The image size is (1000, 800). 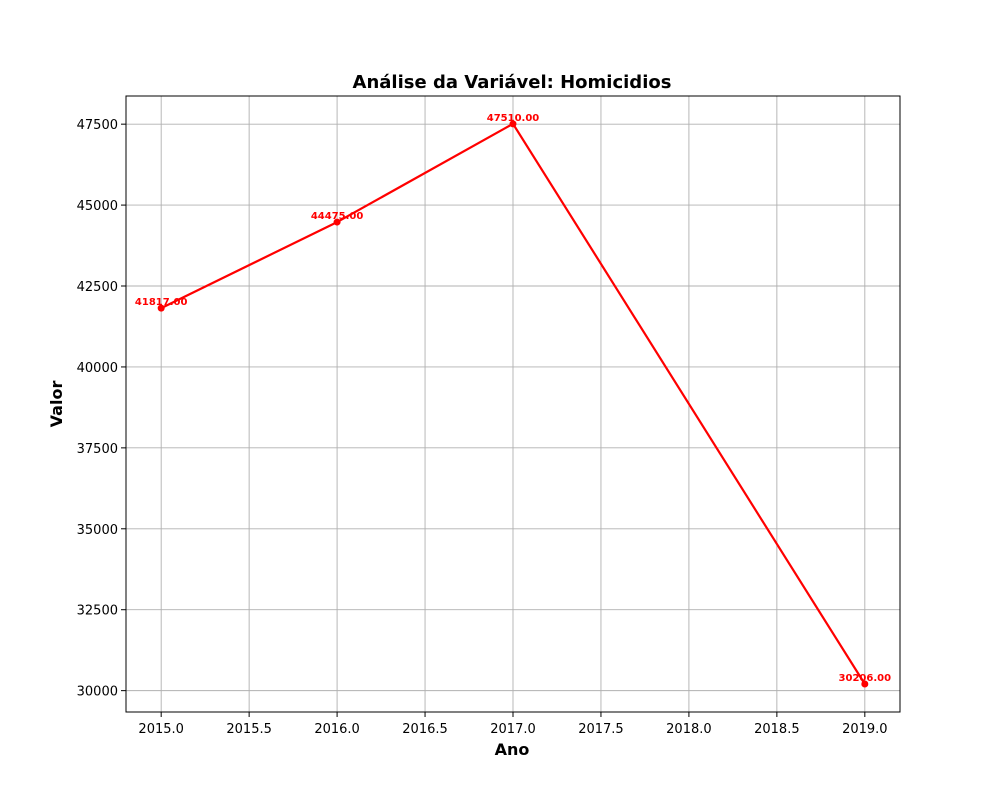 I want to click on data-label: 47510.00, so click(x=513, y=118).